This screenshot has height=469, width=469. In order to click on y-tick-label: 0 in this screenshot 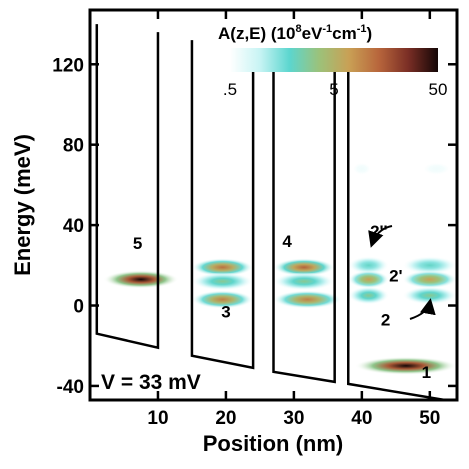, I will do `click(78, 307)`.